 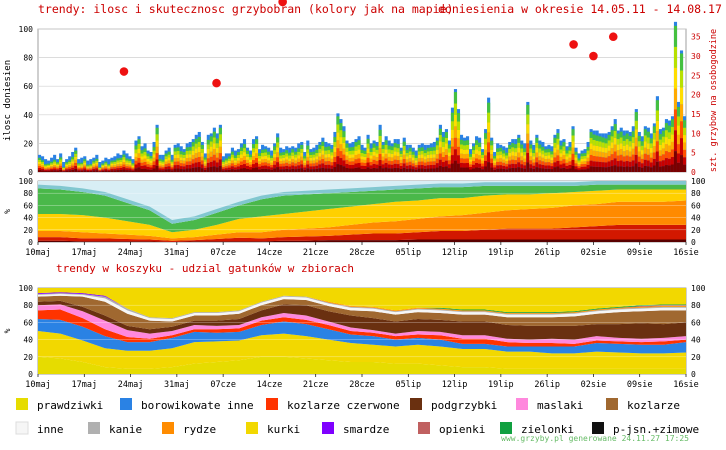 I want to click on y-tick-label: 80, so click(x=28, y=193).